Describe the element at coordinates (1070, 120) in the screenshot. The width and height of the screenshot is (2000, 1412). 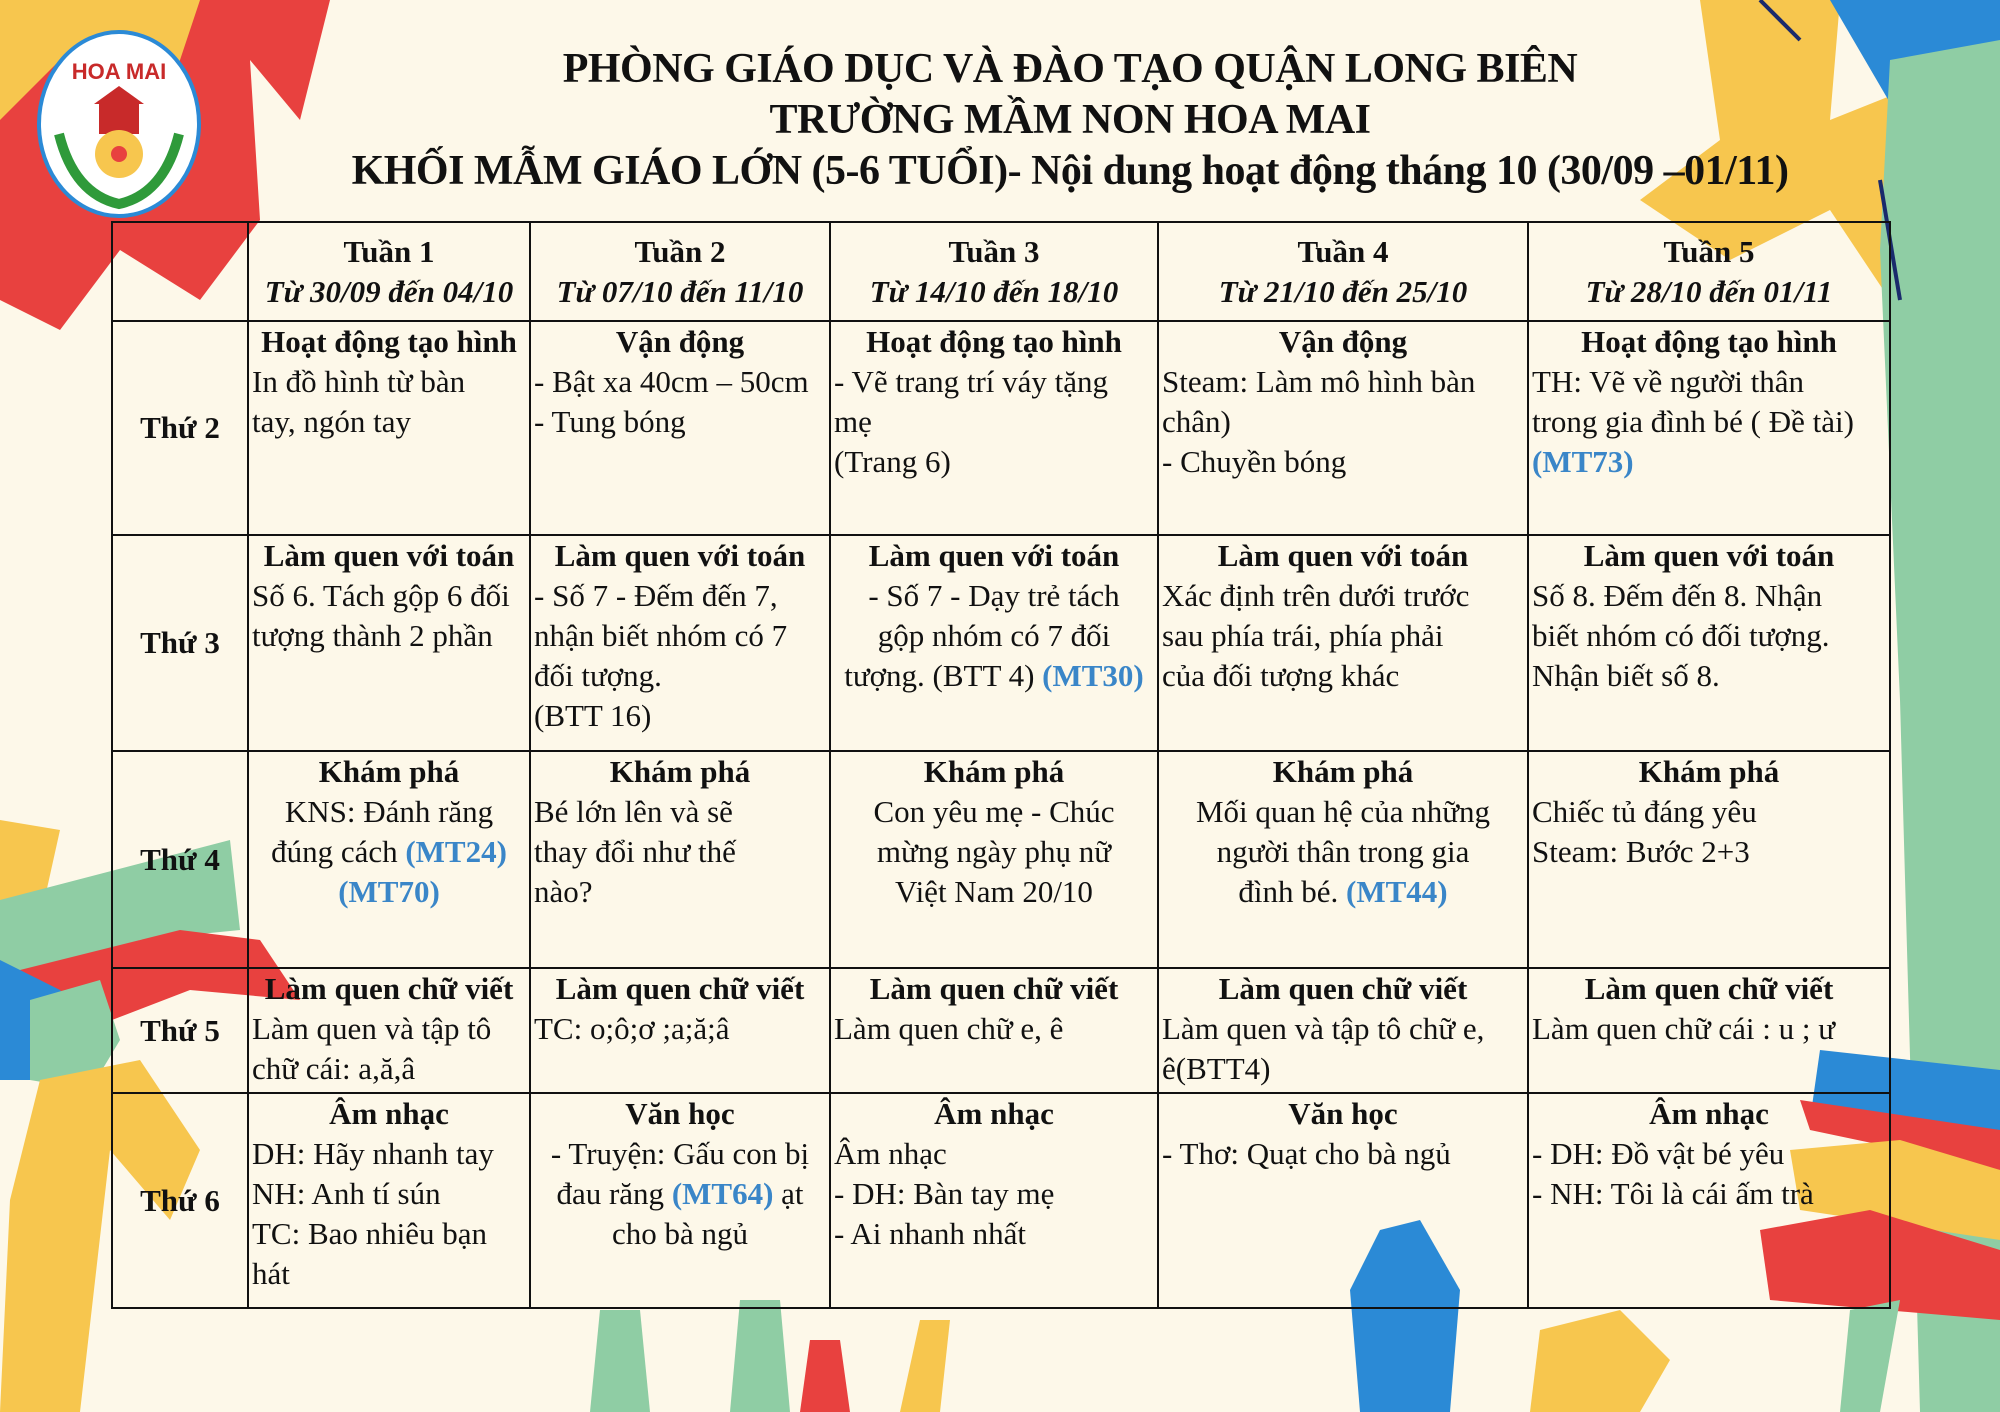
I see `header-school: TRƯỜNG MẦM NON HOA MAI` at that location.